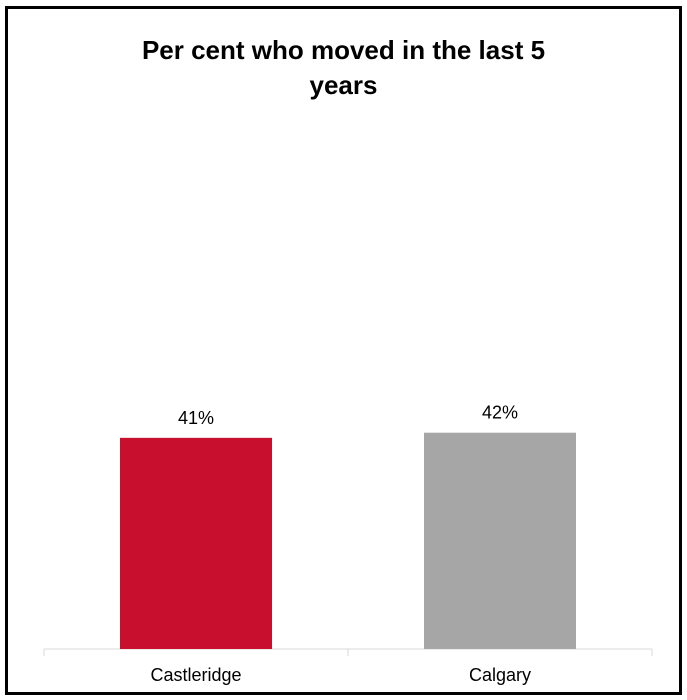  Describe the element at coordinates (195, 675) in the screenshot. I see `category-label-castleridge: Castleridge` at that location.